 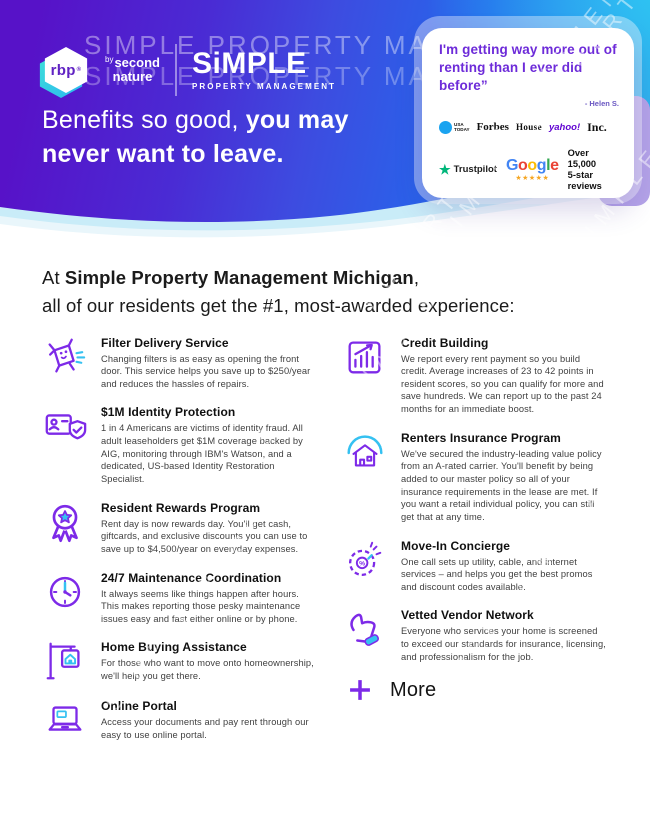 What do you see at coordinates (79, 70) in the screenshot?
I see `registered-mark: ®` at bounding box center [79, 70].